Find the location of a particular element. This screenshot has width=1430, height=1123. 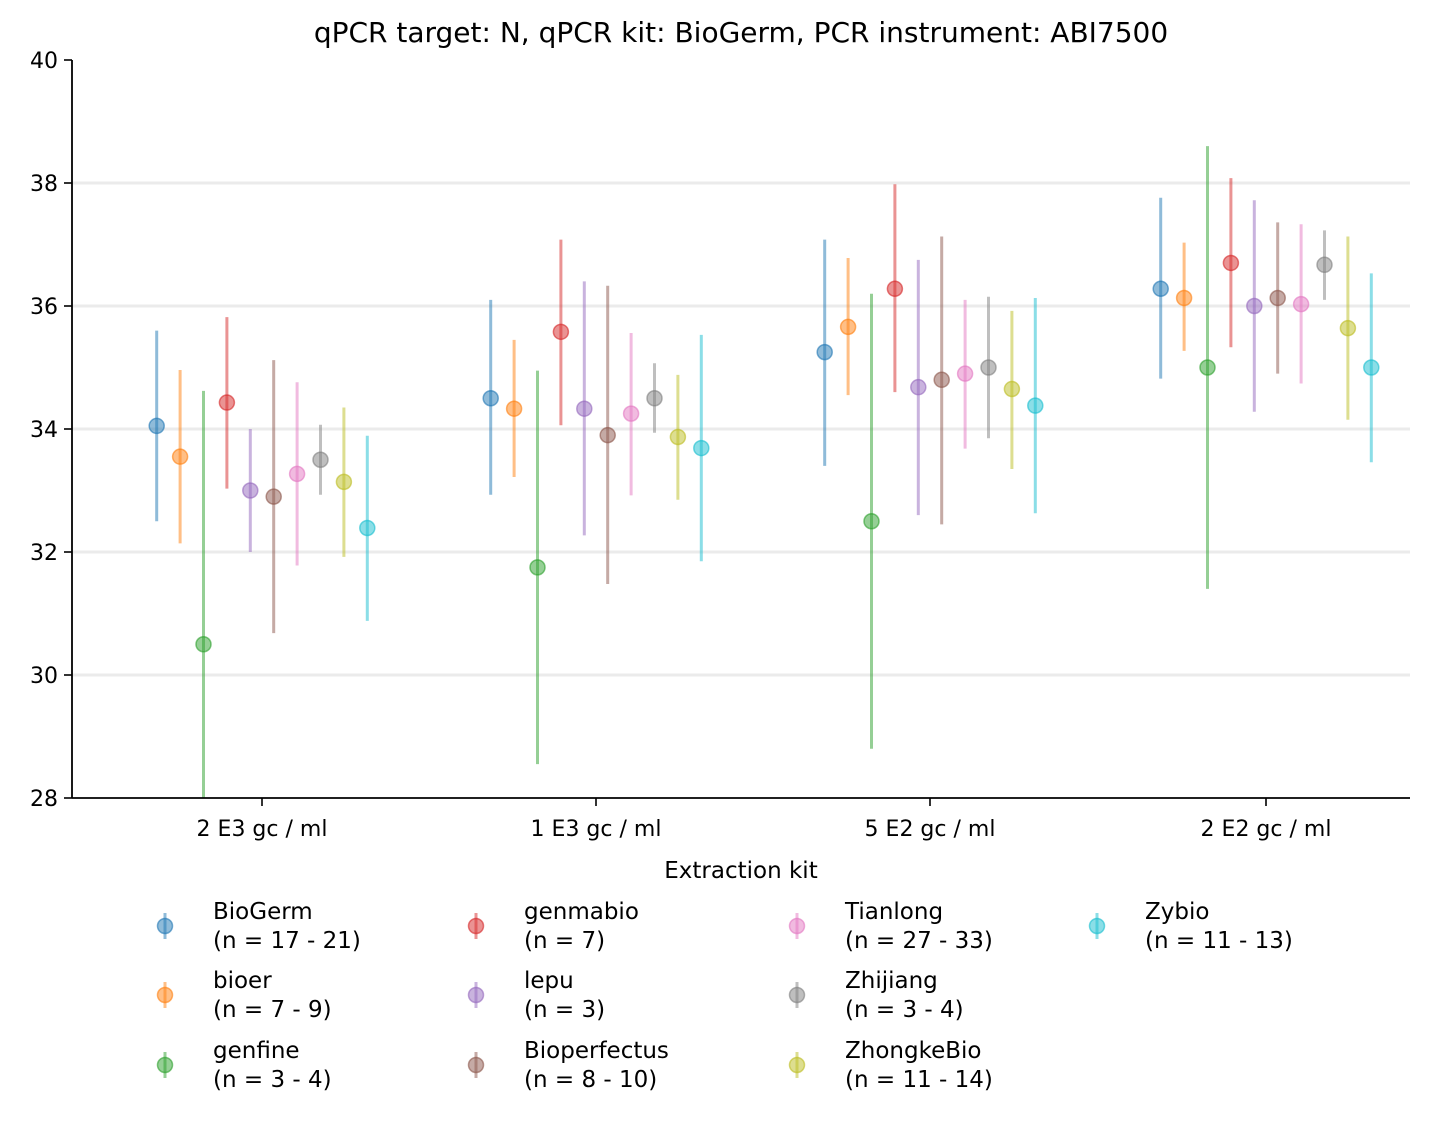

y-tick-label: 28 is located at coordinates (44, 799).